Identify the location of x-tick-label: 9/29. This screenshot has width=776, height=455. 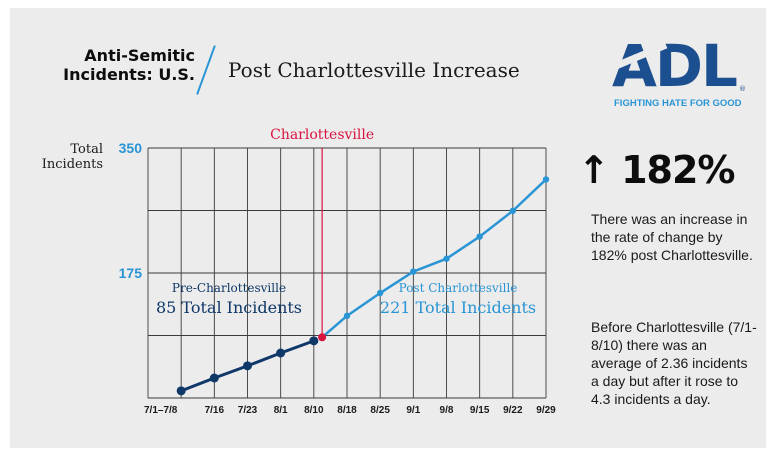
(546, 410).